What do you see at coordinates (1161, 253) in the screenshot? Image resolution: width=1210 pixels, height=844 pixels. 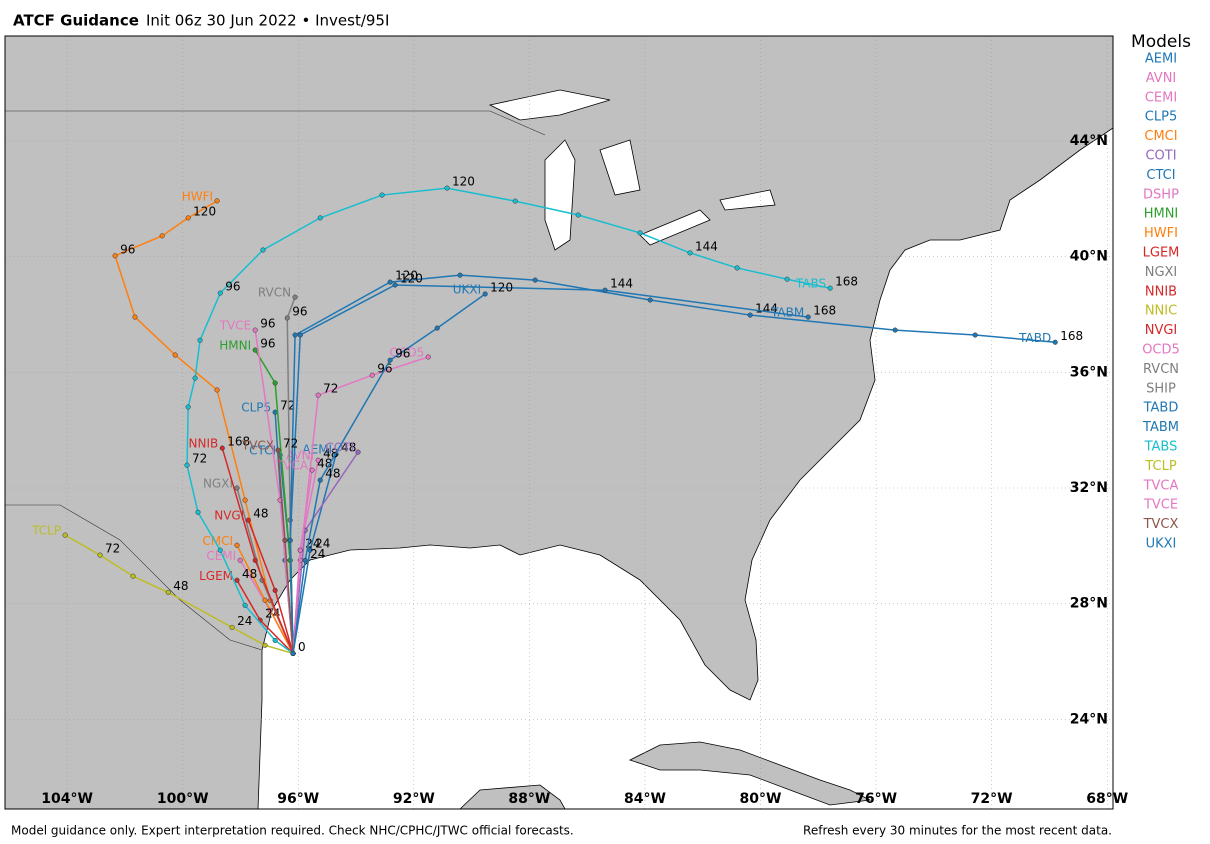 I see `legend-entry: LGEM` at bounding box center [1161, 253].